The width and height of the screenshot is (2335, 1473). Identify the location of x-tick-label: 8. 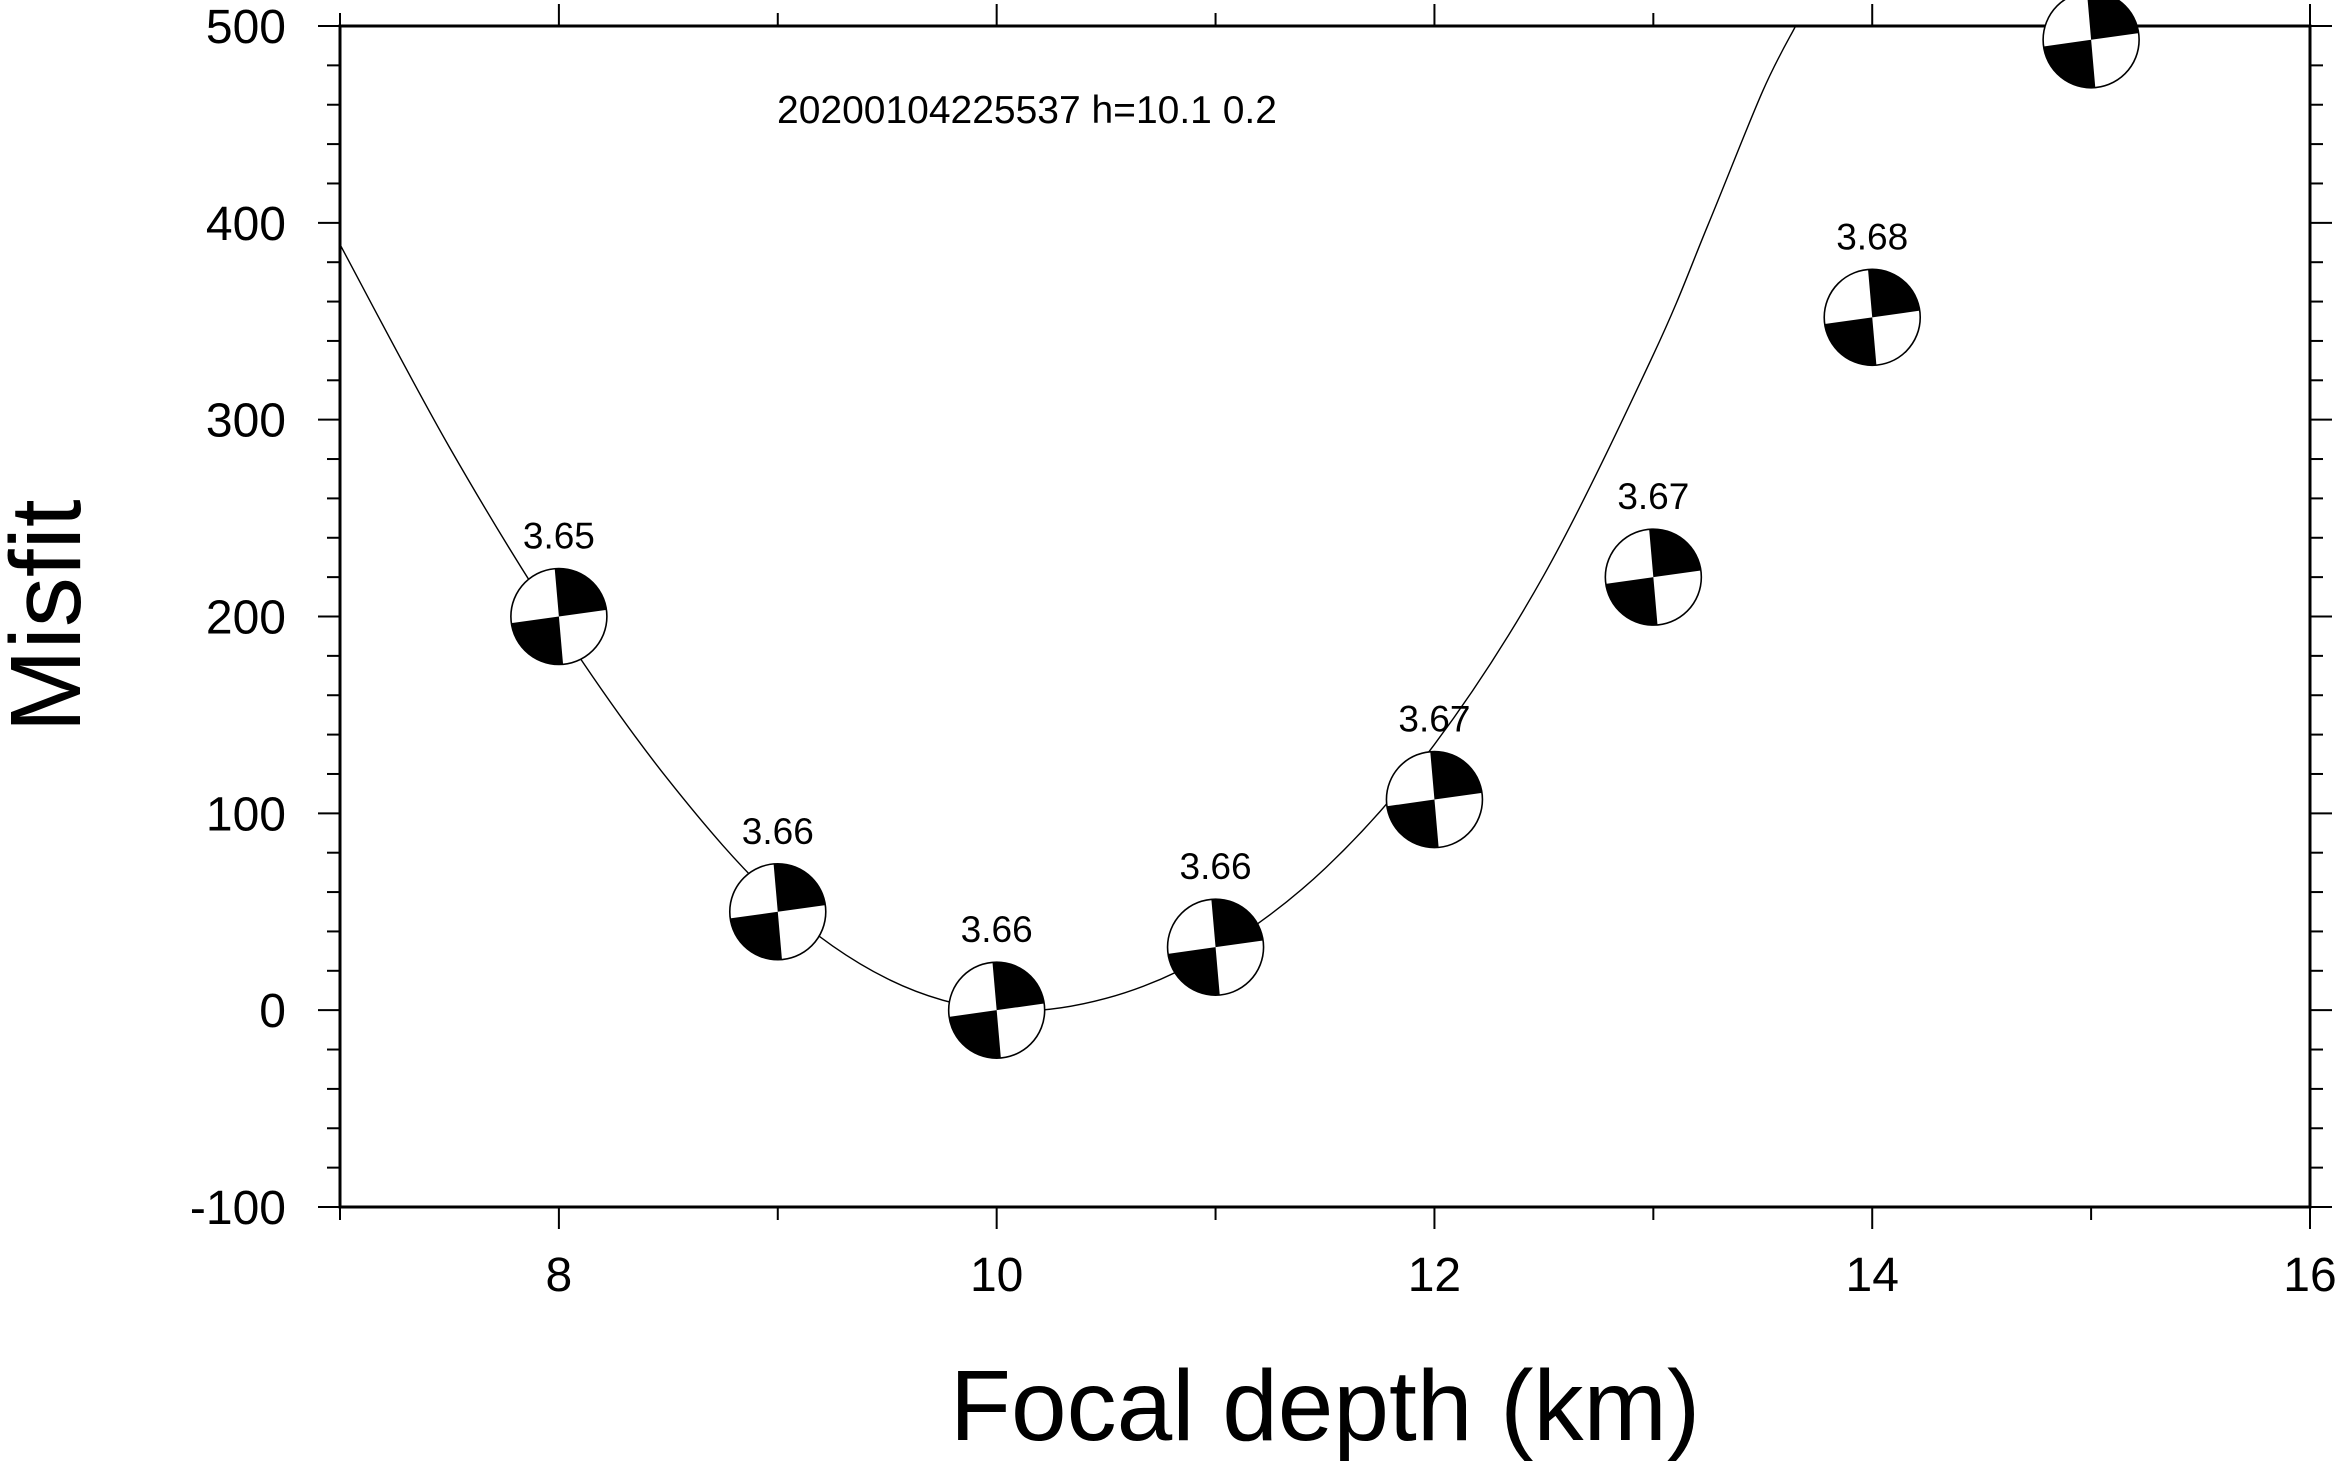
(559, 1275).